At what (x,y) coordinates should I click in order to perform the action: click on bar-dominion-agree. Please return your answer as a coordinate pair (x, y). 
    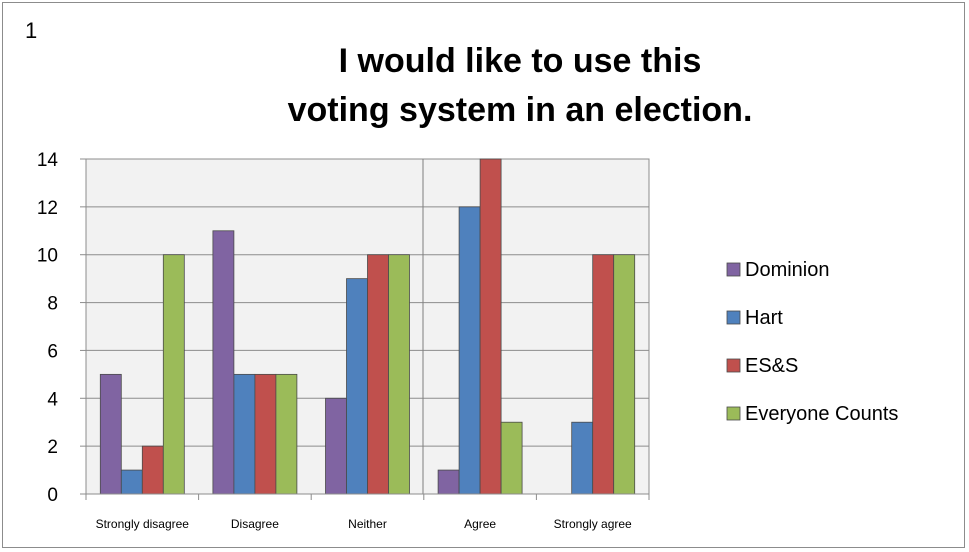
    Looking at the image, I should click on (448, 482).